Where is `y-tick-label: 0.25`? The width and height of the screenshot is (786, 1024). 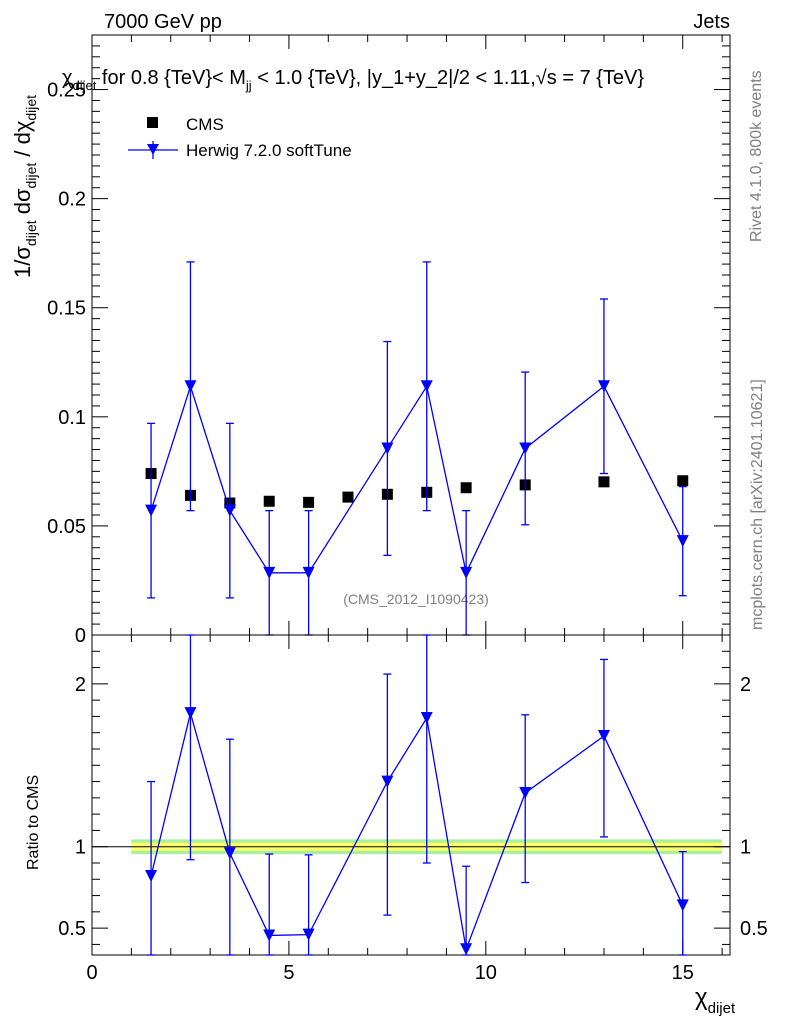
y-tick-label: 0.25 is located at coordinates (66, 91).